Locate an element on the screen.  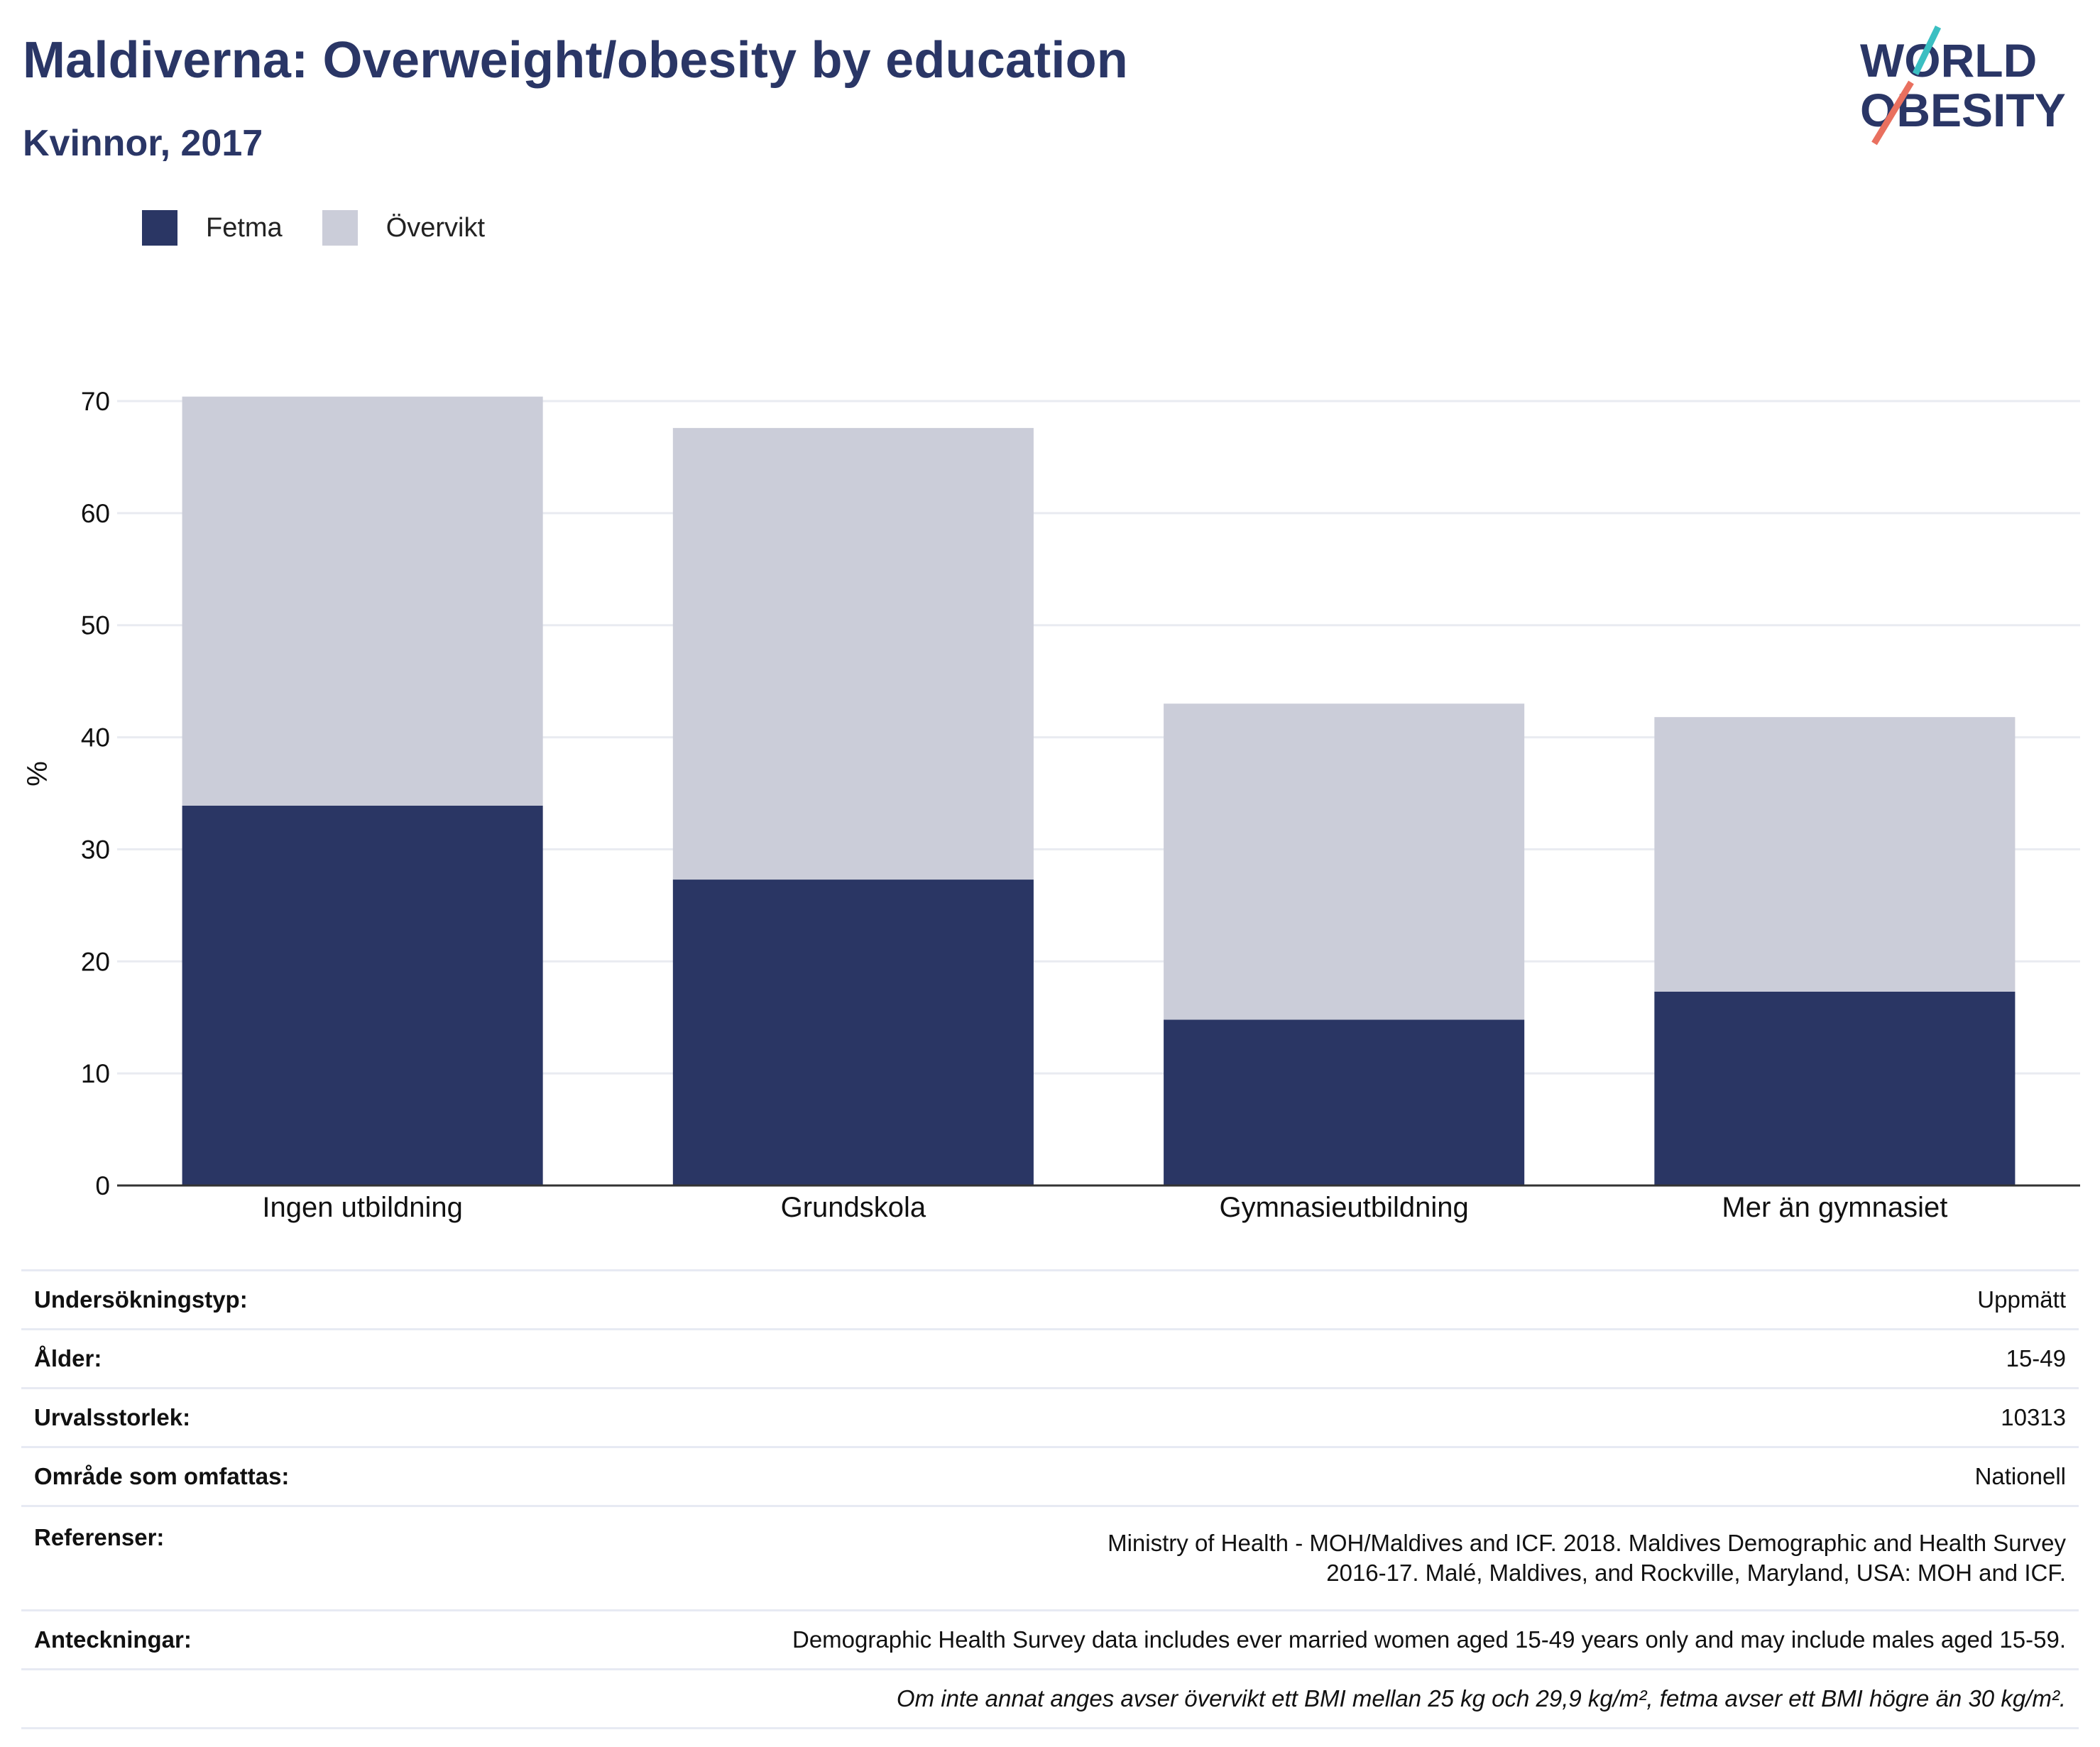
chart-legend: Fetma Övervikt is located at coordinates (333, 228).